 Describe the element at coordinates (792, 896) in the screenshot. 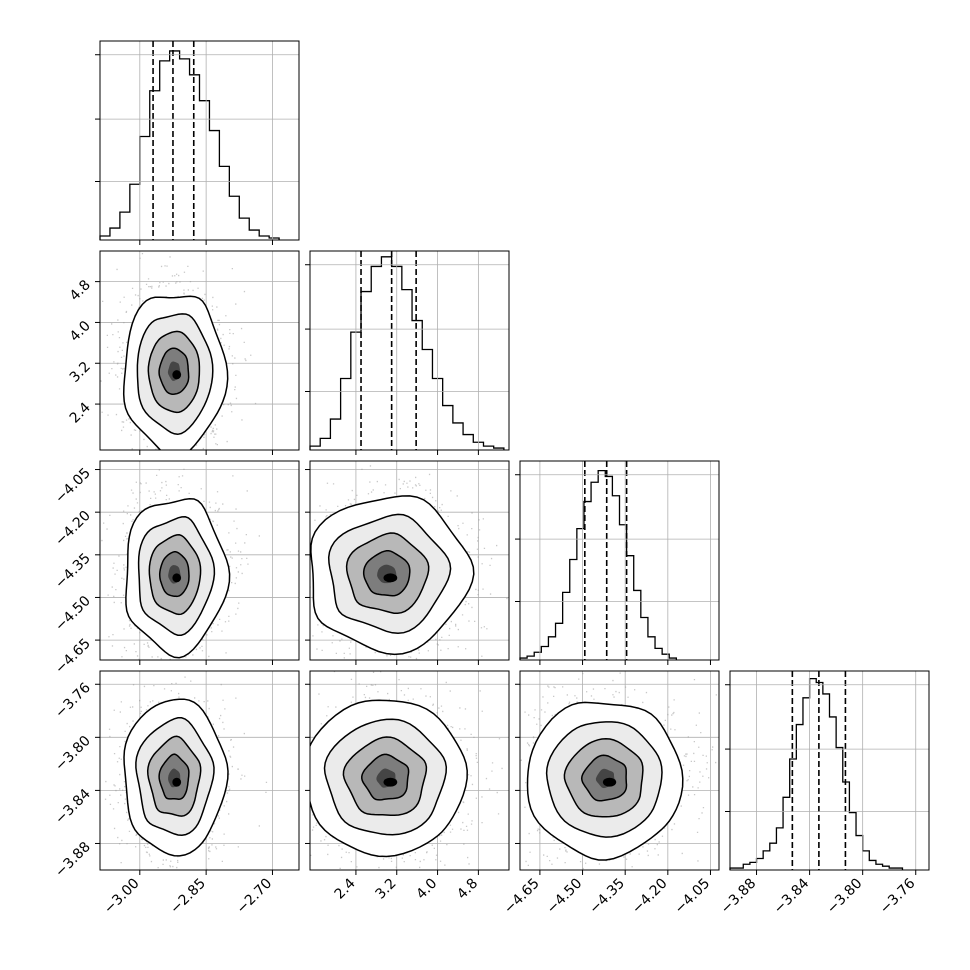

I see `x-tick-label: −3.84` at that location.